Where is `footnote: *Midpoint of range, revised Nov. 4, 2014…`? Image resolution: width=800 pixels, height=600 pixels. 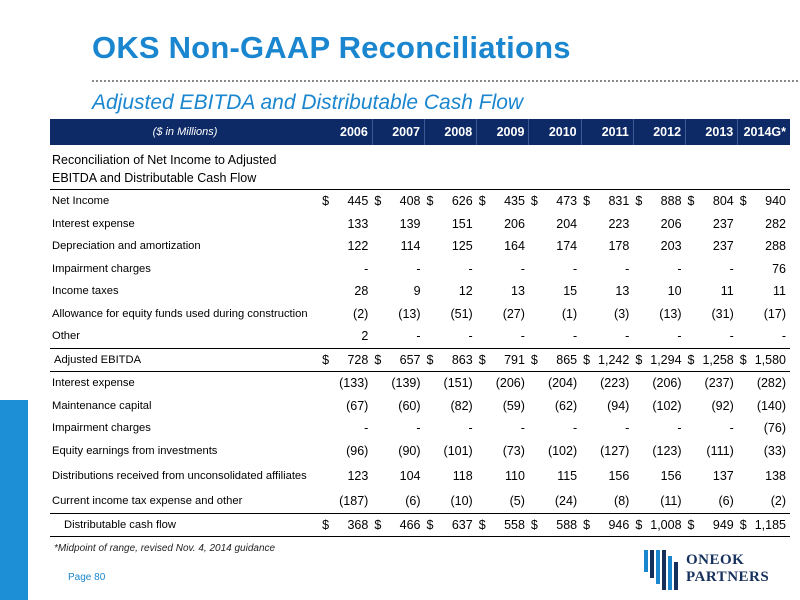 footnote: *Midpoint of range, revised Nov. 4, 2014… is located at coordinates (165, 548).